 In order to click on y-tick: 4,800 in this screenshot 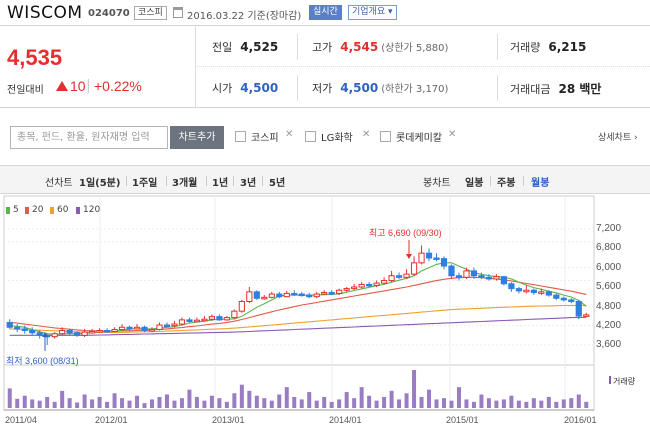, I will do `click(609, 306)`.